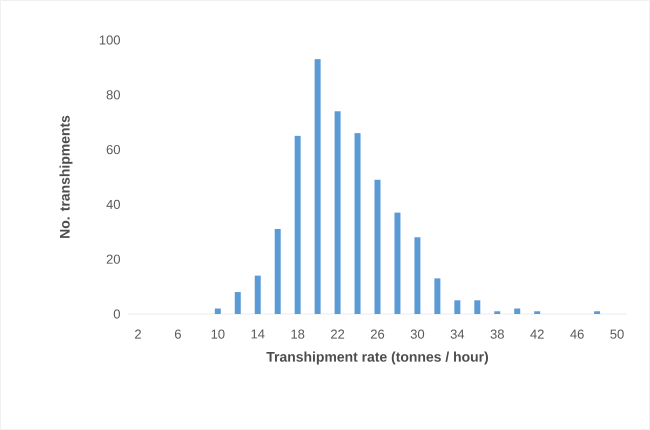  Describe the element at coordinates (337, 334) in the screenshot. I see `x-tick-label: 22` at that location.